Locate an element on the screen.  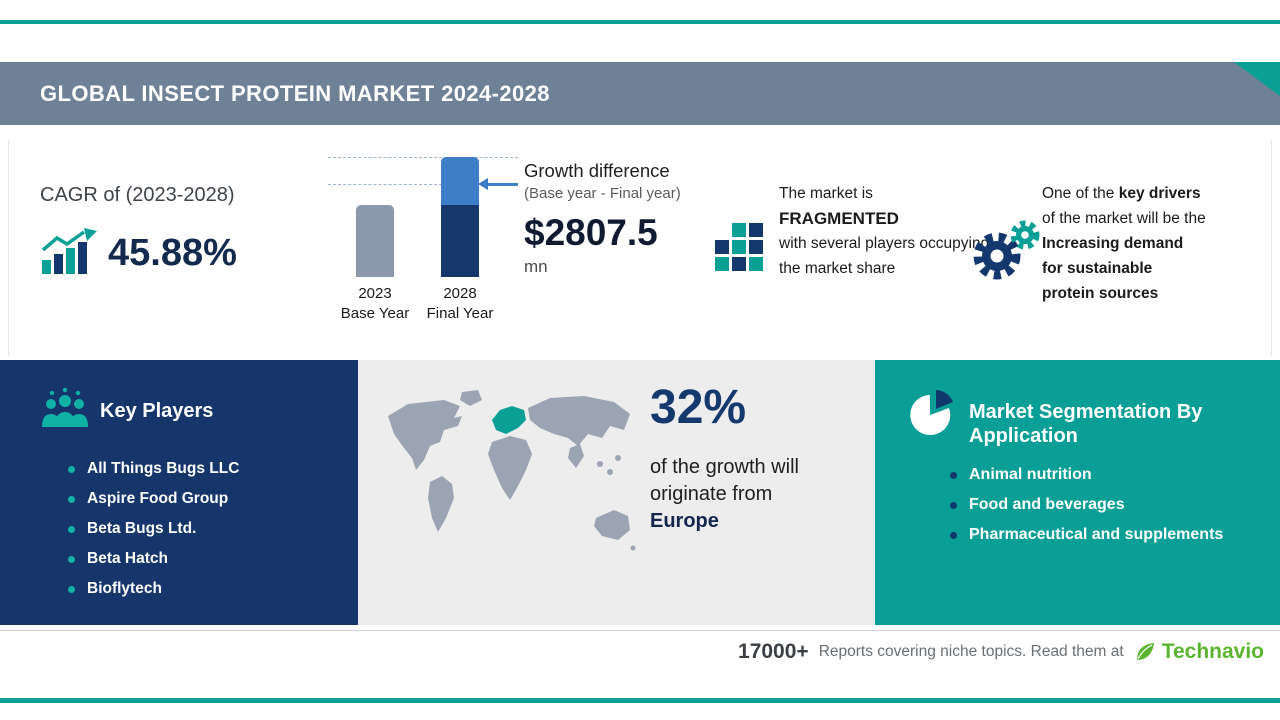
fragmented-line-3: with several players occupying is located at coordinates (884, 243).